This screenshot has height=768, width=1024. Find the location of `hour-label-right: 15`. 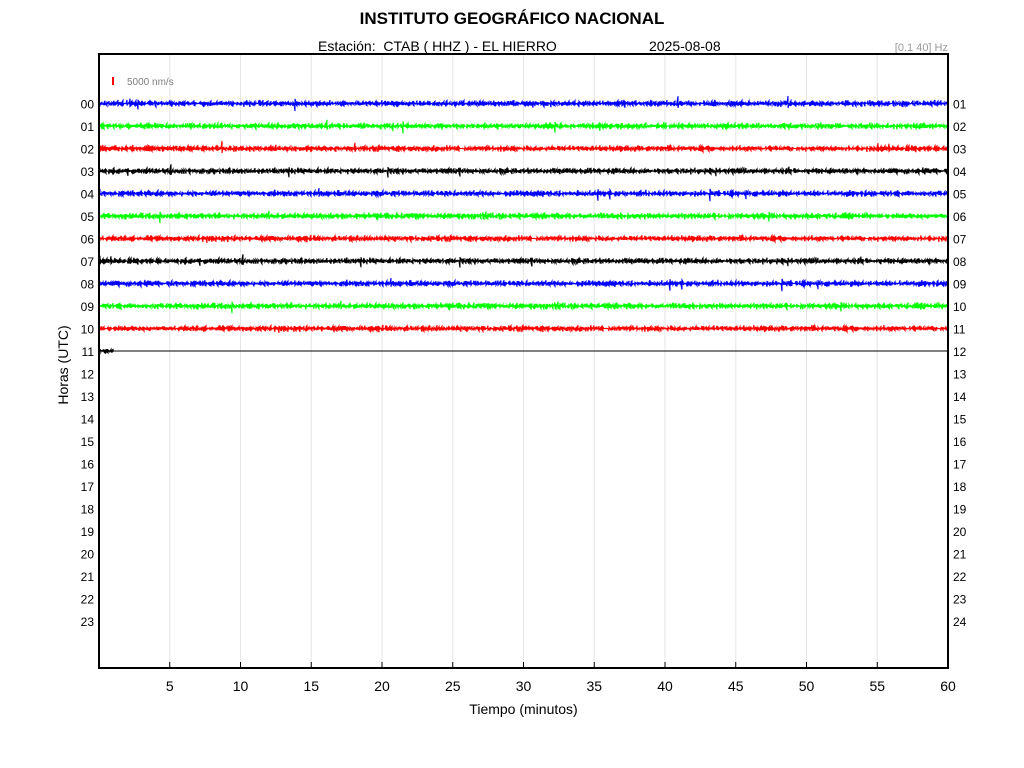

hour-label-right: 15 is located at coordinates (960, 420).